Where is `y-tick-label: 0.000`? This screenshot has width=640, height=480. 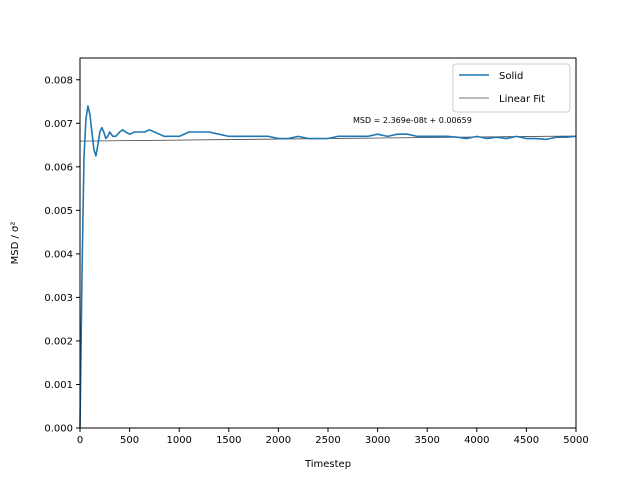 y-tick-label: 0.000 is located at coordinates (58, 429).